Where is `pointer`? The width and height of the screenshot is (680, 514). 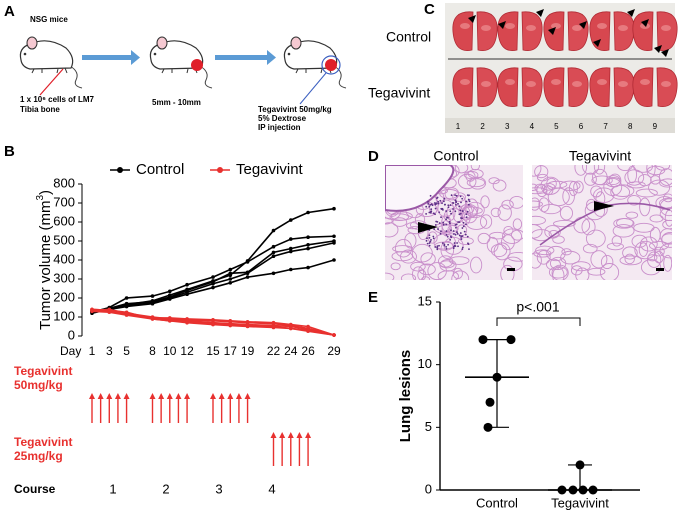
pointer is located at coordinates (51, 82).